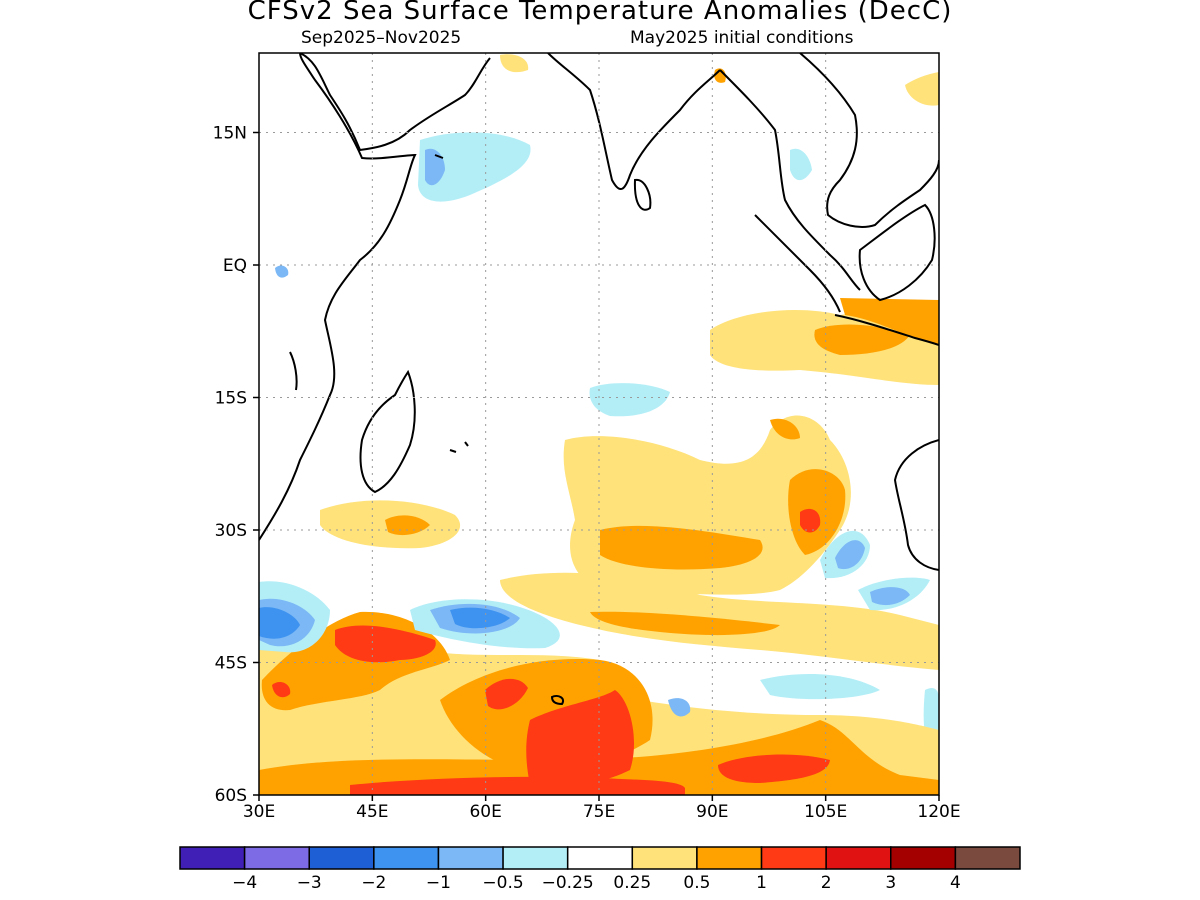  What do you see at coordinates (395, 102) in the screenshot?
I see `coastline-arabia` at bounding box center [395, 102].